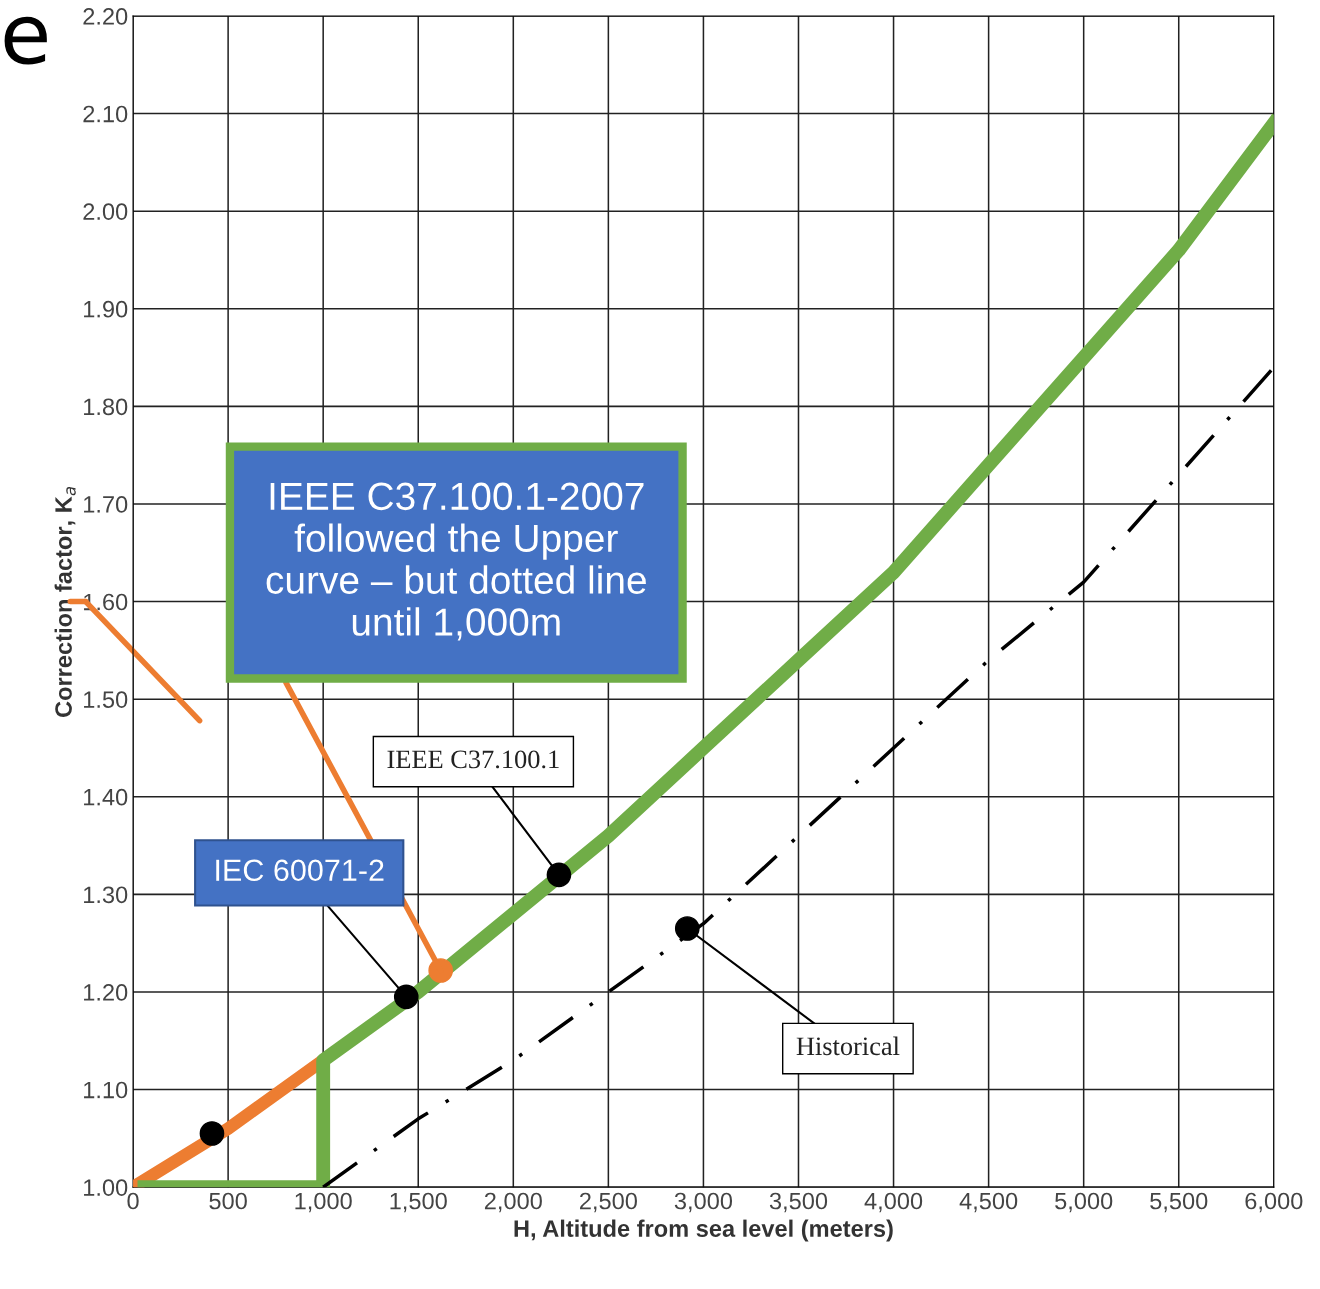  What do you see at coordinates (106, 699) in the screenshot?
I see `y-tick-label: 1.50` at bounding box center [106, 699].